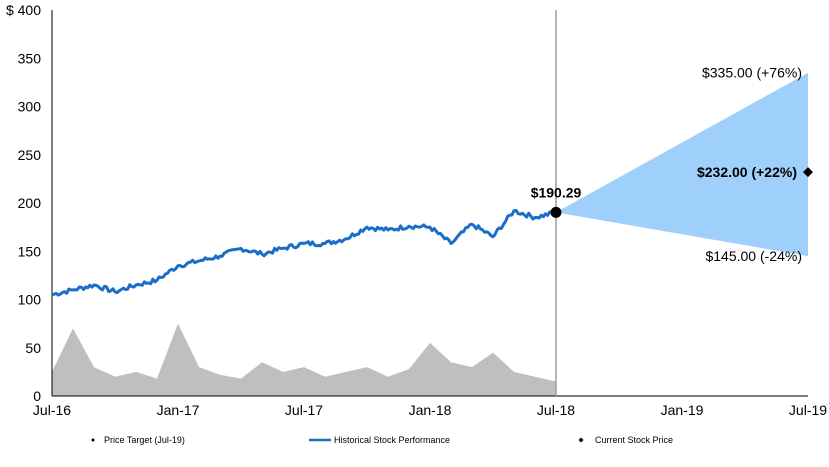  Describe the element at coordinates (30, 155) in the screenshot. I see `y-tick-label: 250` at that location.